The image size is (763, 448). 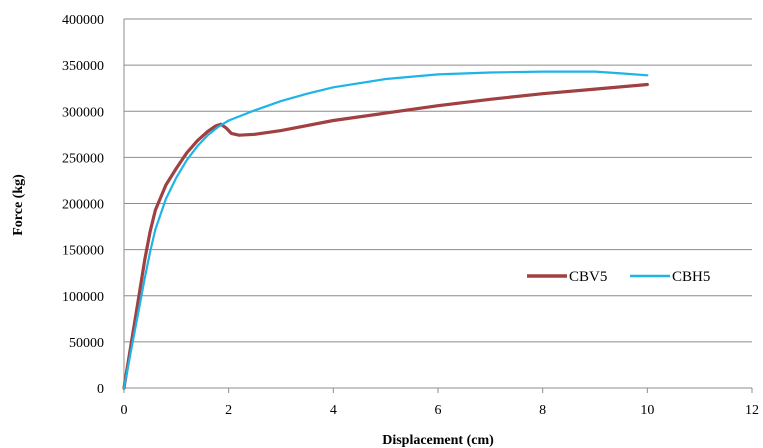 I want to click on y-tick-label: 50000, so click(x=86, y=343).